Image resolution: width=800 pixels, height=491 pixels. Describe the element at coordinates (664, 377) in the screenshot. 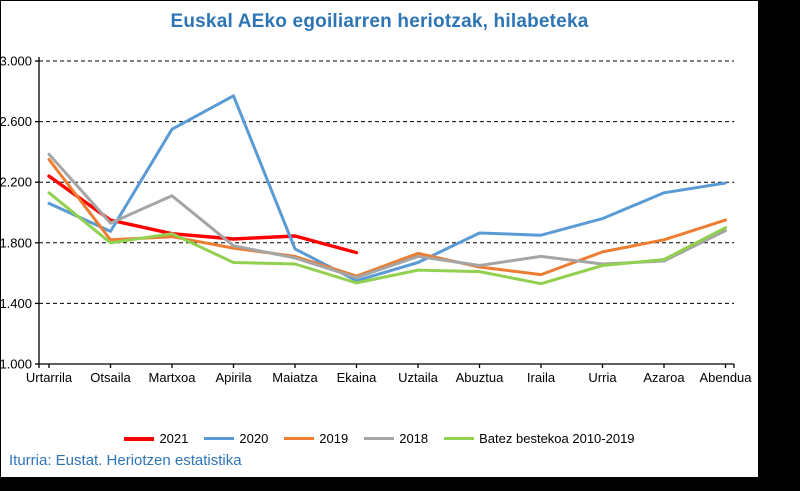

I see `x-tick-label: Azaroa` at that location.